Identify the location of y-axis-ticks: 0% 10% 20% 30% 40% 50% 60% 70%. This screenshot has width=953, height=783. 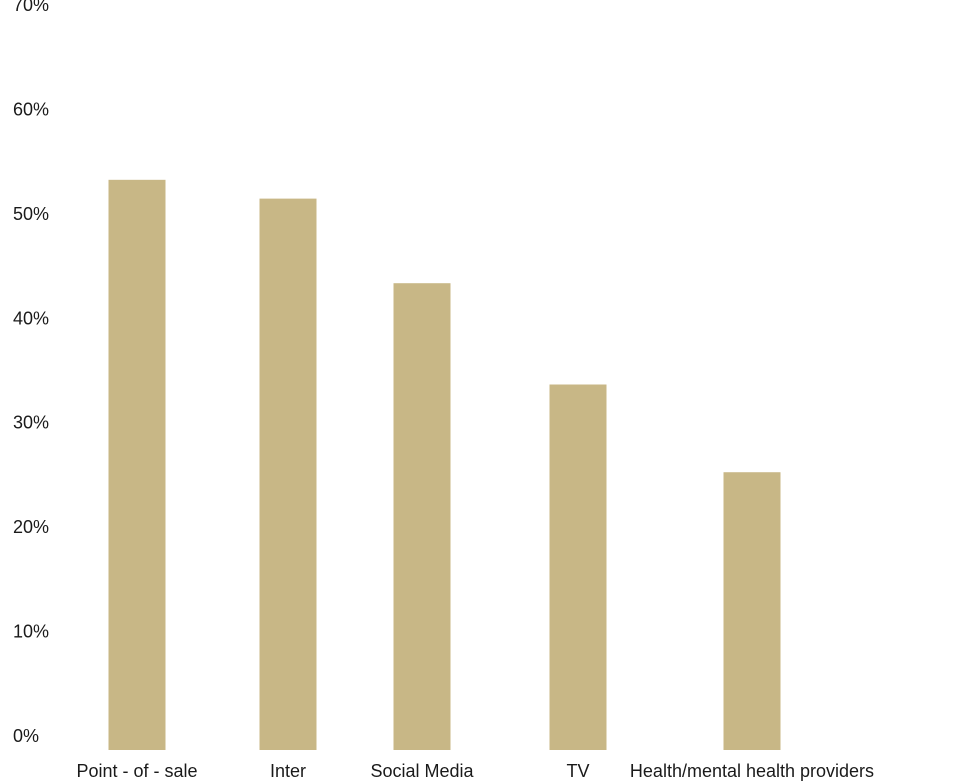
(31, 373).